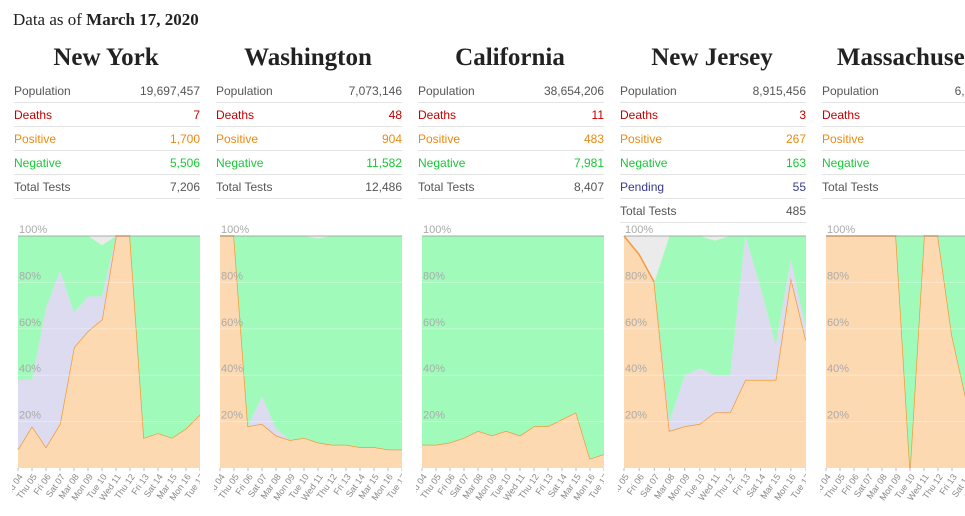 This screenshot has height=516, width=965. I want to click on state-title: Massachusetts, so click(900, 57).